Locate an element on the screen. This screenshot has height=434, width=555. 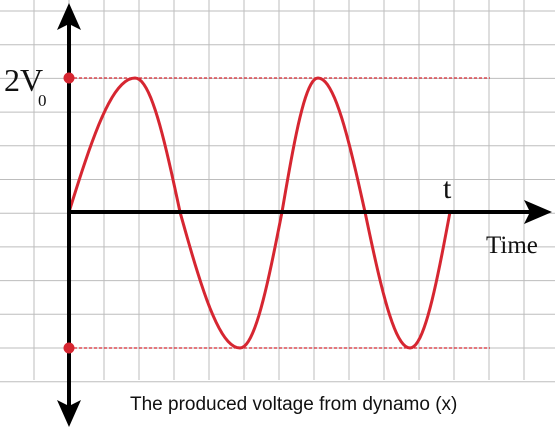
min-dot is located at coordinates (69, 348).